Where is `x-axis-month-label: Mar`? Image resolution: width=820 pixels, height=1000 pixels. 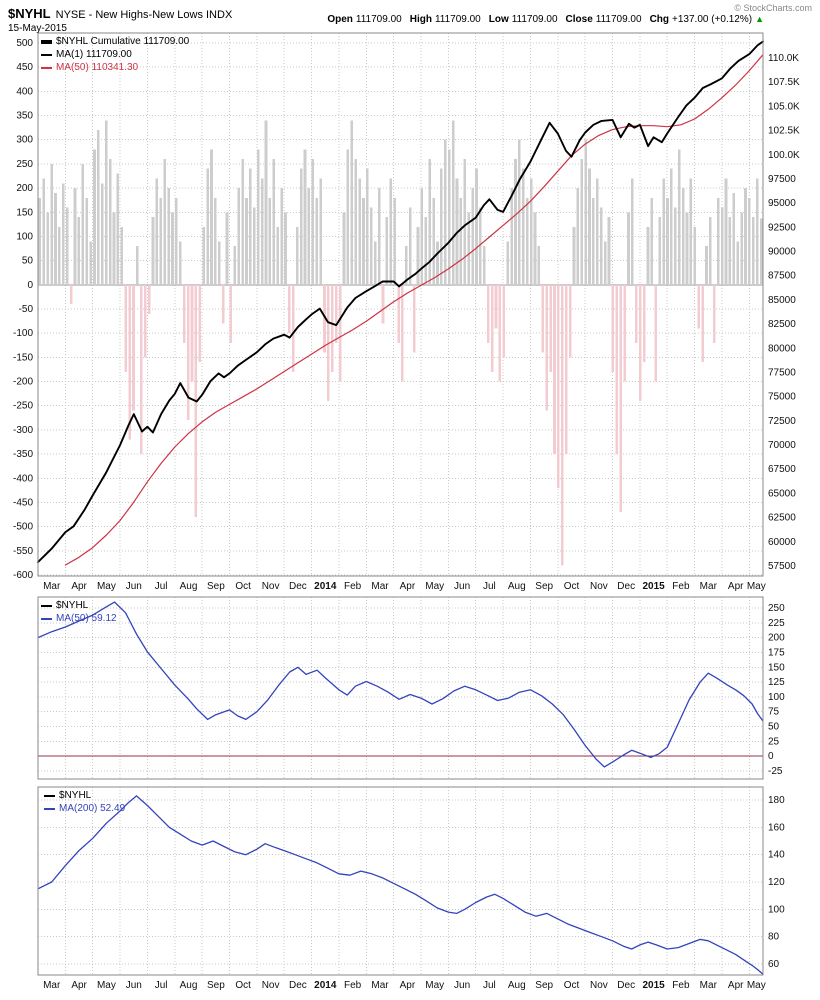
x-axis-month-label: Mar is located at coordinates (380, 985).